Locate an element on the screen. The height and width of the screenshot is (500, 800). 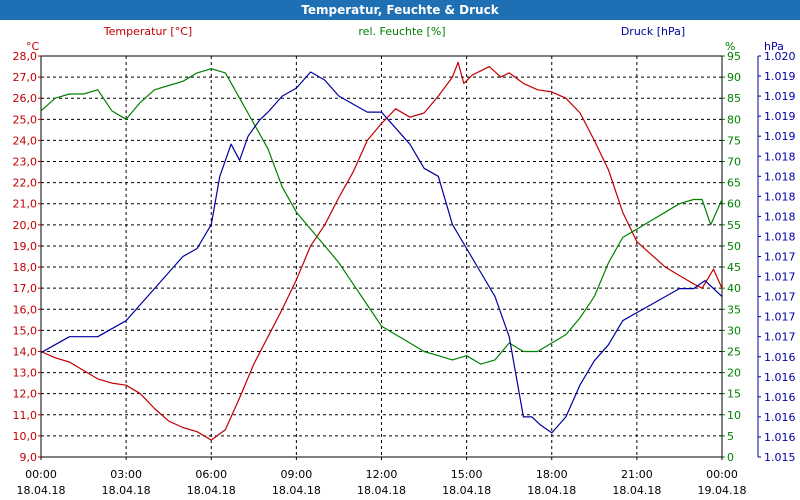
temperature-tick-label: 12,0 is located at coordinates (25, 394).